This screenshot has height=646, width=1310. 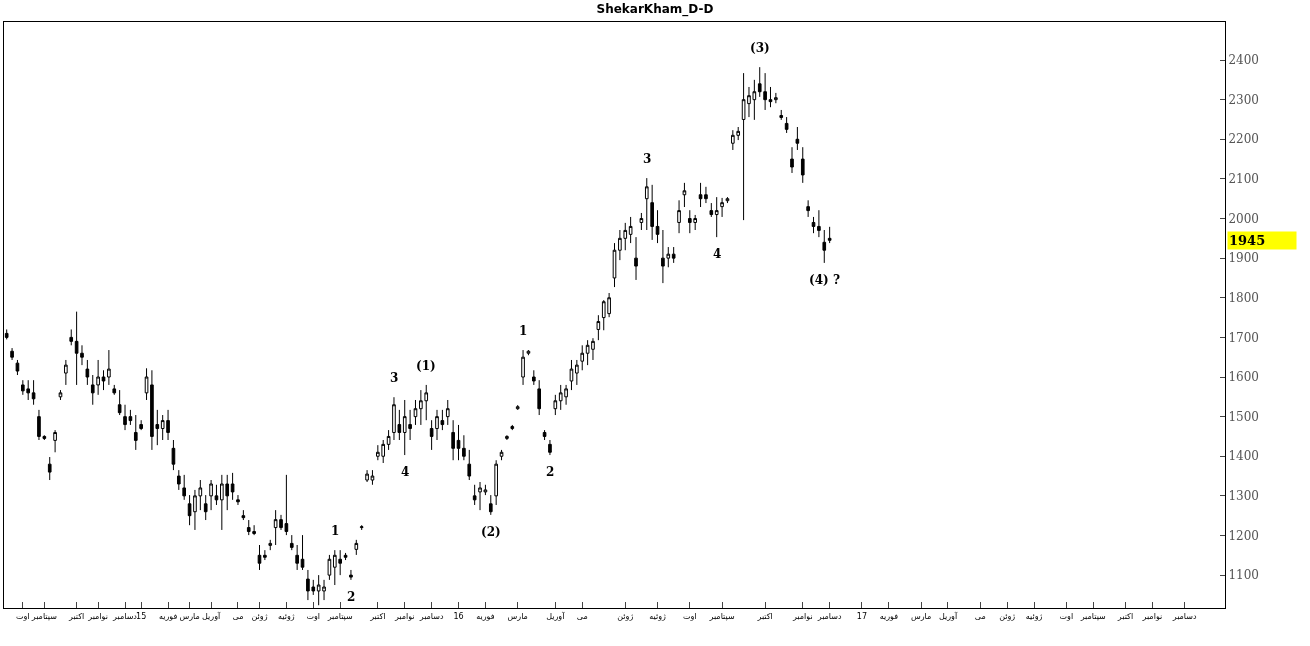 What do you see at coordinates (1243, 139) in the screenshot?
I see `y-tick-label: 2200` at bounding box center [1243, 139].